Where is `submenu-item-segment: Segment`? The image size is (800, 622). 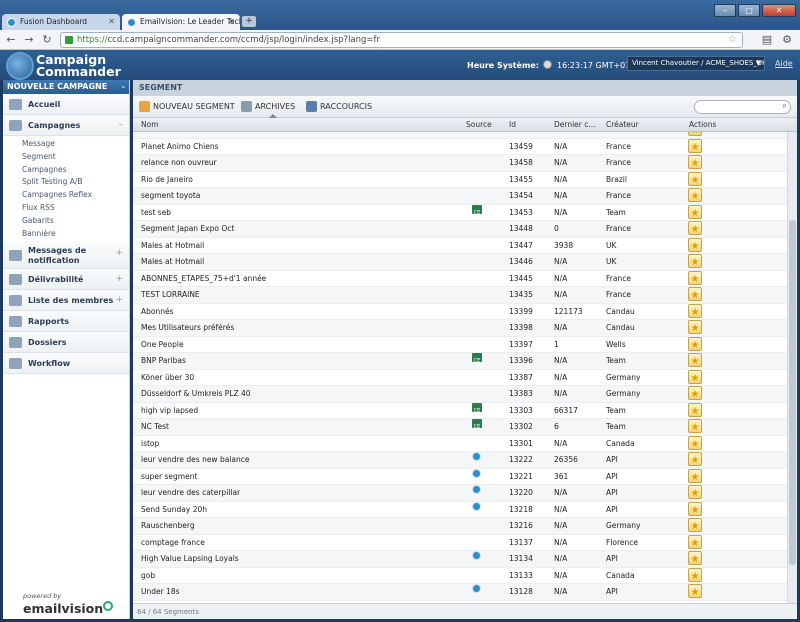
submenu-item-segment: Segment is located at coordinates (39, 156).